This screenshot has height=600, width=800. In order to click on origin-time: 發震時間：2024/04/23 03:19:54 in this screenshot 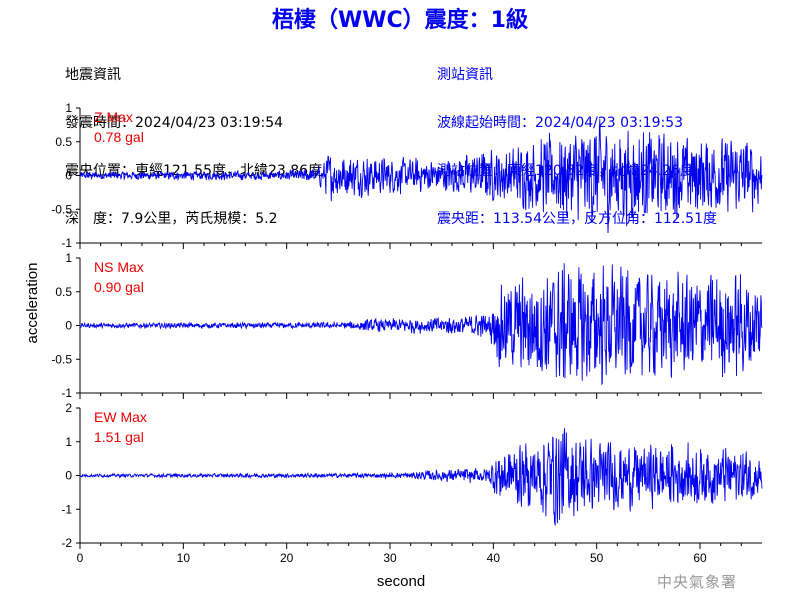, I will do `click(174, 123)`.